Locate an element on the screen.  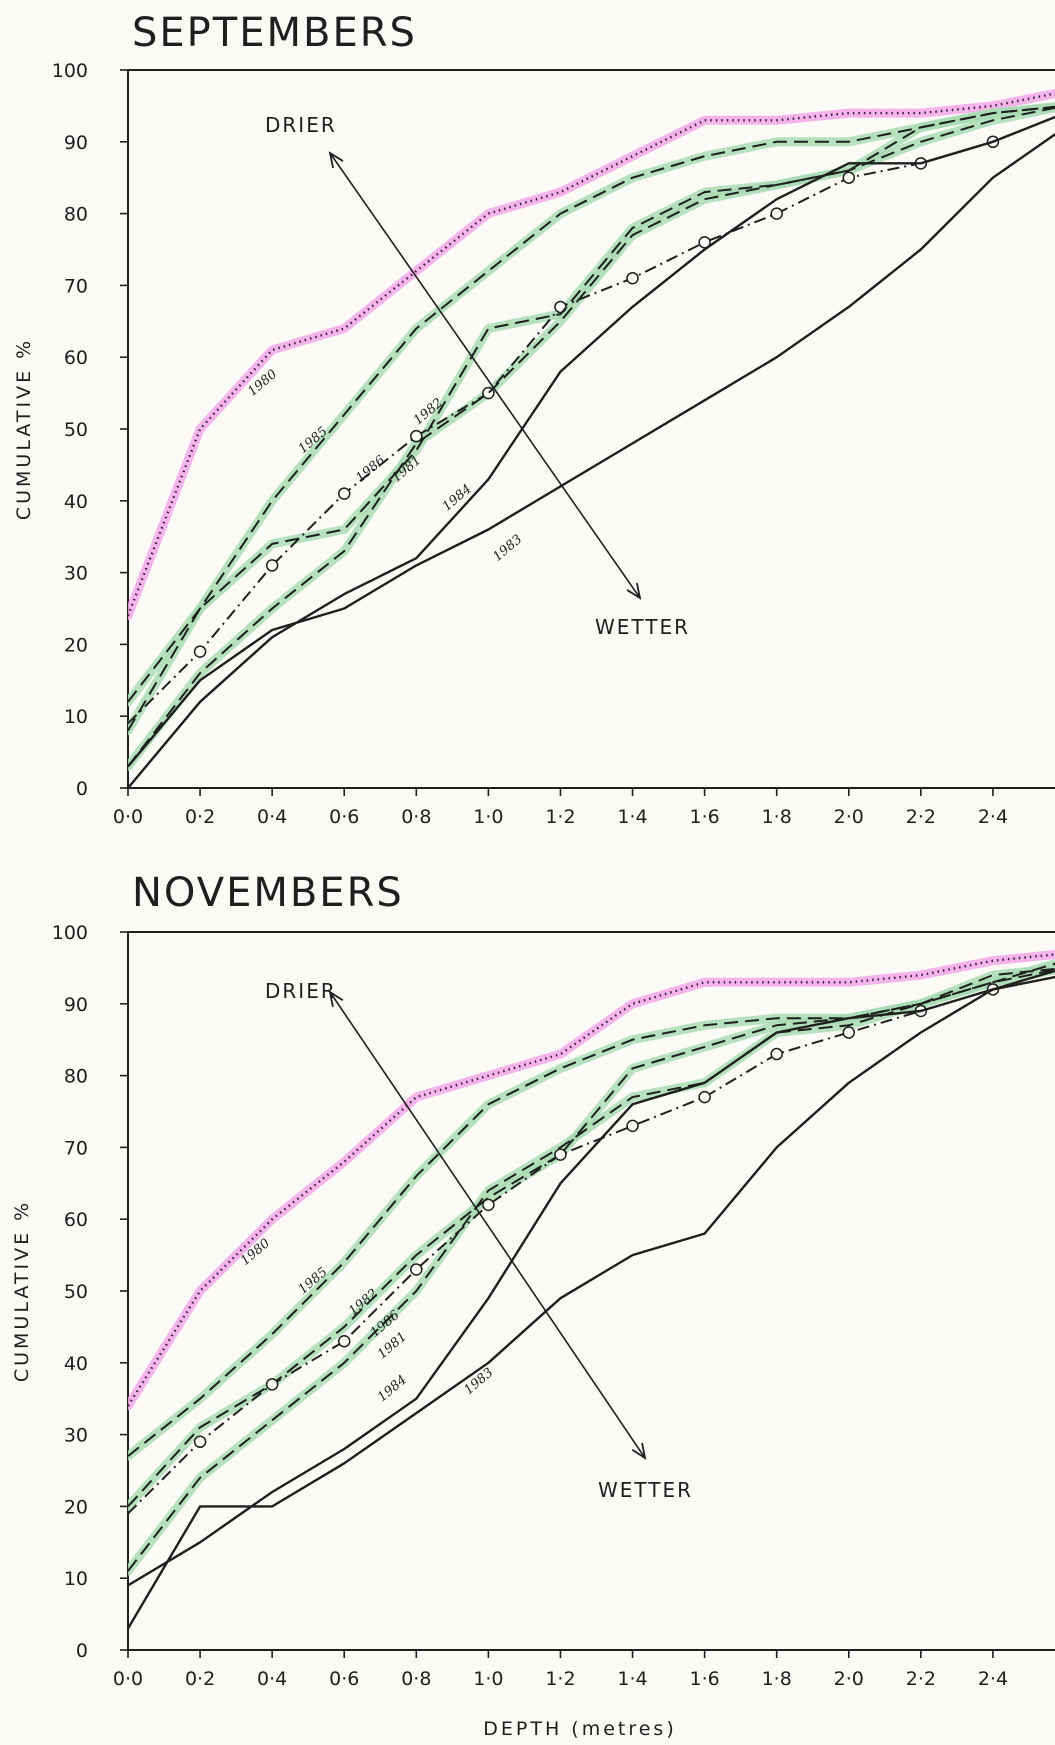
x-axis-label: DEPTH (metres) is located at coordinates (579, 1729).